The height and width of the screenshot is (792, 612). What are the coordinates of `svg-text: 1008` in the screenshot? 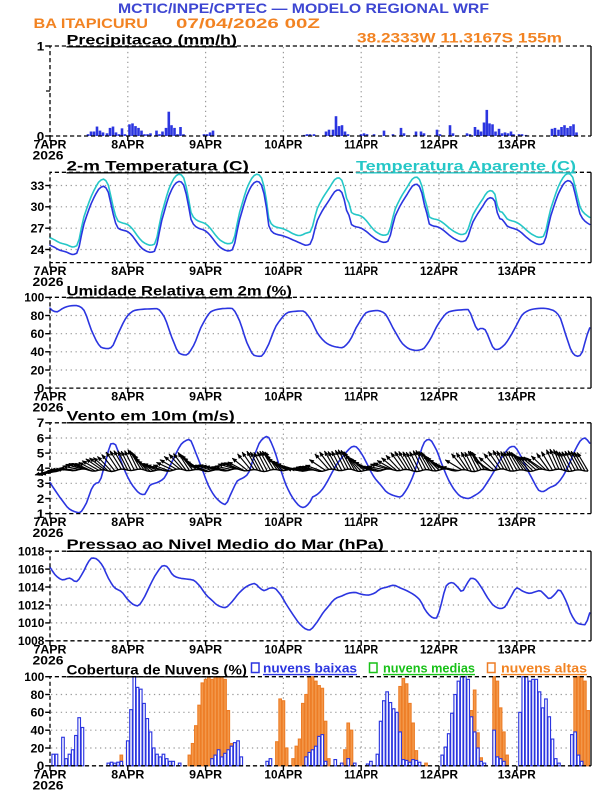 It's located at (31, 641).